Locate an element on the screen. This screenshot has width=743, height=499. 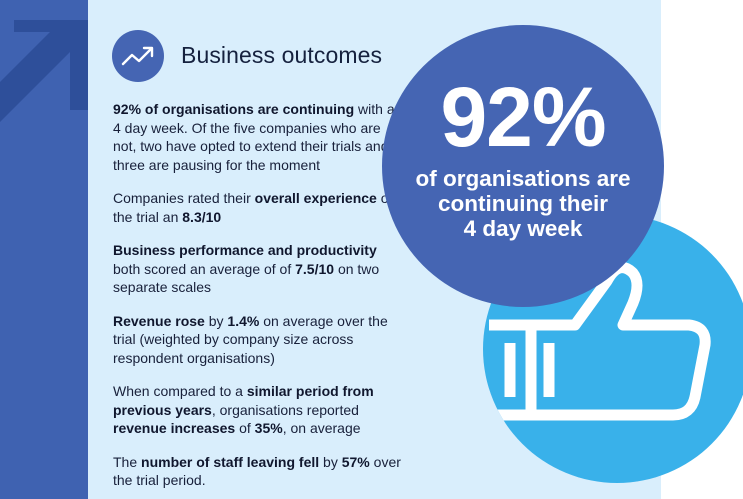
highlight-caption-line: 4 day week is located at coordinates (523, 228).